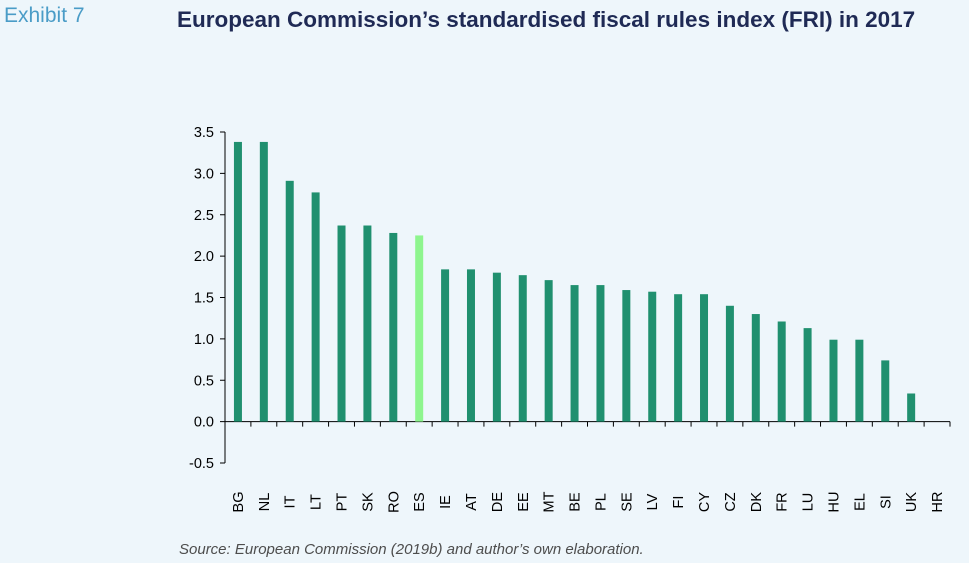 The width and height of the screenshot is (969, 563). Describe the element at coordinates (885, 391) in the screenshot. I see `bar-si` at that location.